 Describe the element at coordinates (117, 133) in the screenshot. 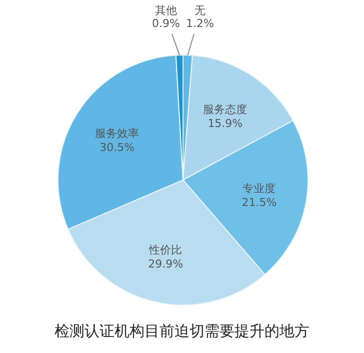

I see `slice-label: 服务效率` at that location.